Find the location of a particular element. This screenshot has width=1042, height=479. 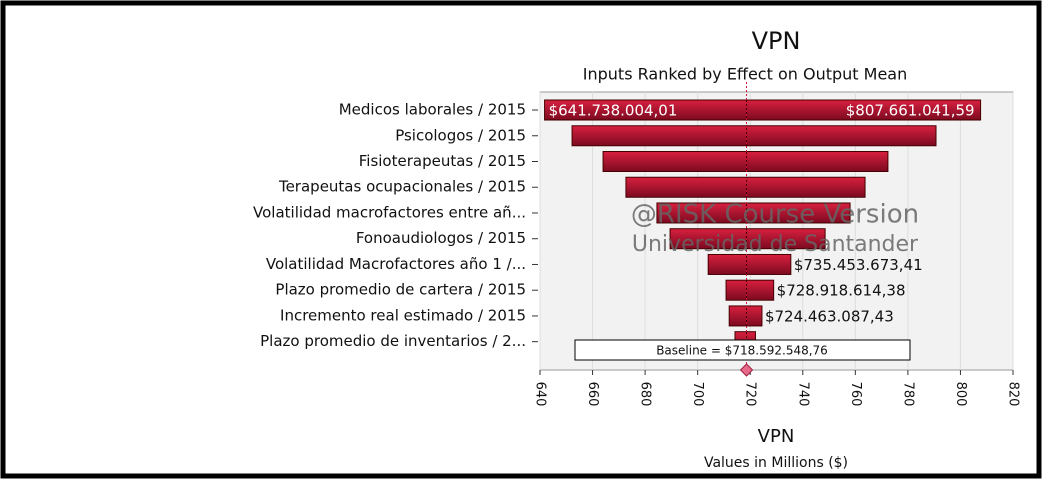

value-label: $728.918.614,38 is located at coordinates (841, 291).